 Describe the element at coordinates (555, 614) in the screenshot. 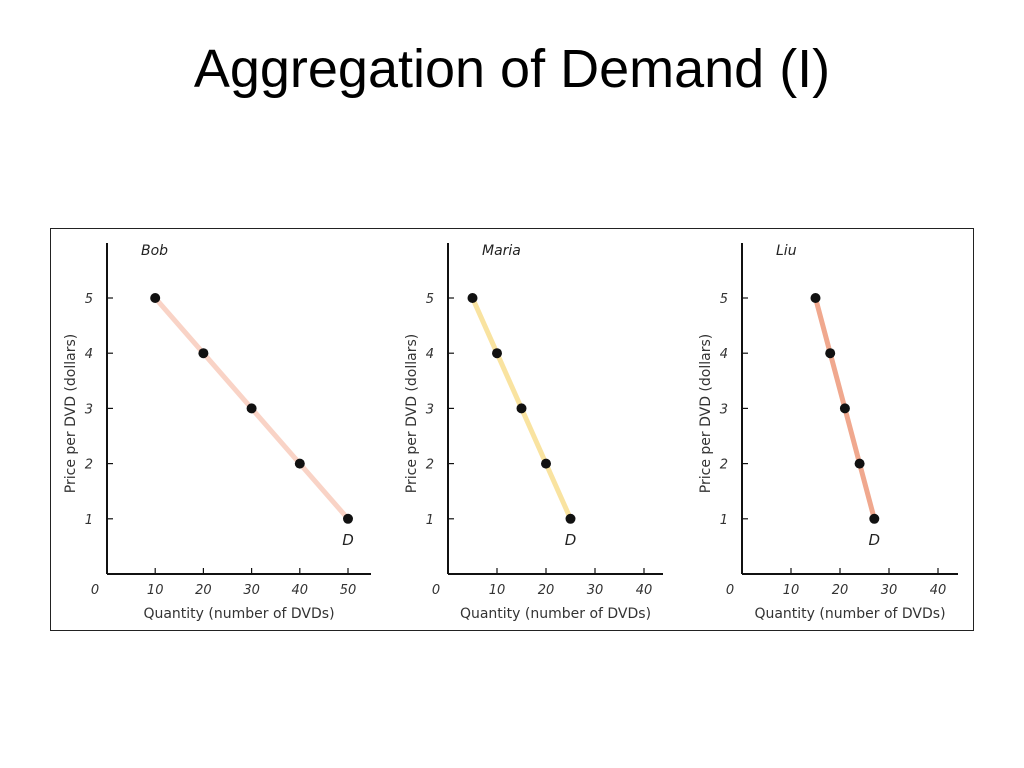

I see `chart-2-x-axis-label: Quantity (number of DVDs)` at that location.